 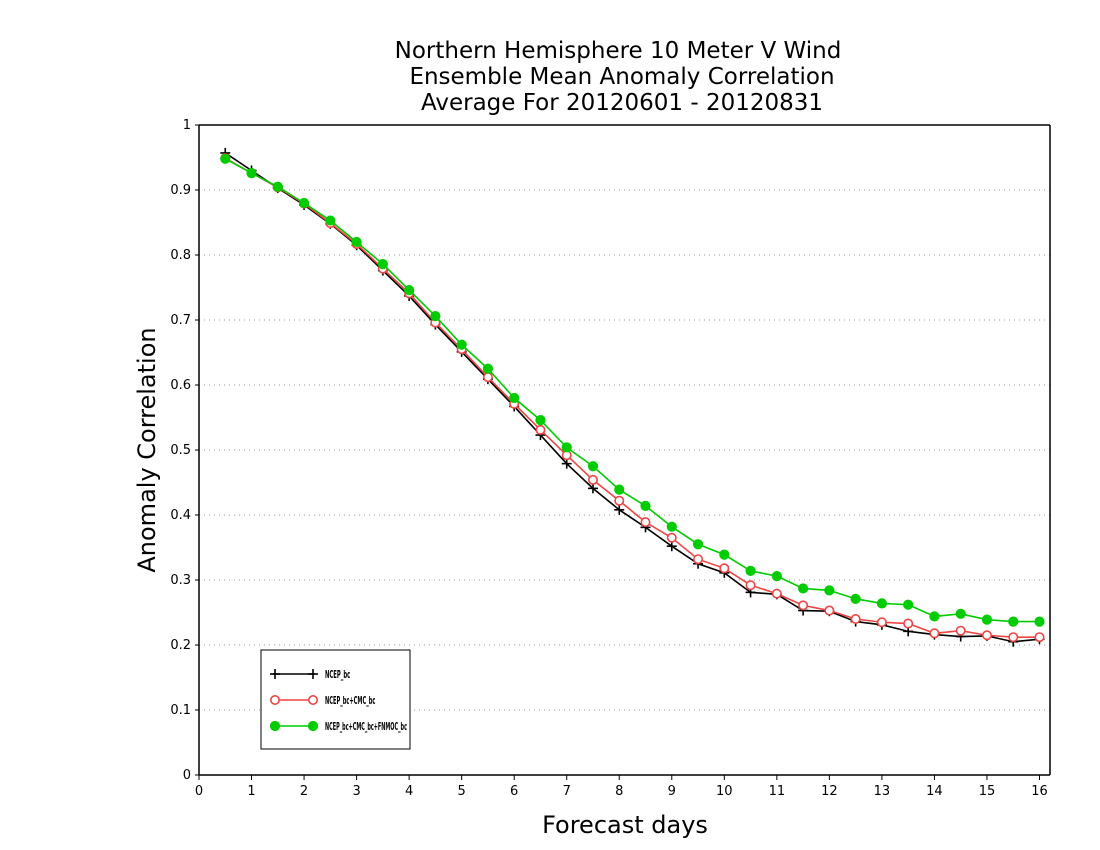 I want to click on x-tick-label: 7, so click(x=567, y=791).